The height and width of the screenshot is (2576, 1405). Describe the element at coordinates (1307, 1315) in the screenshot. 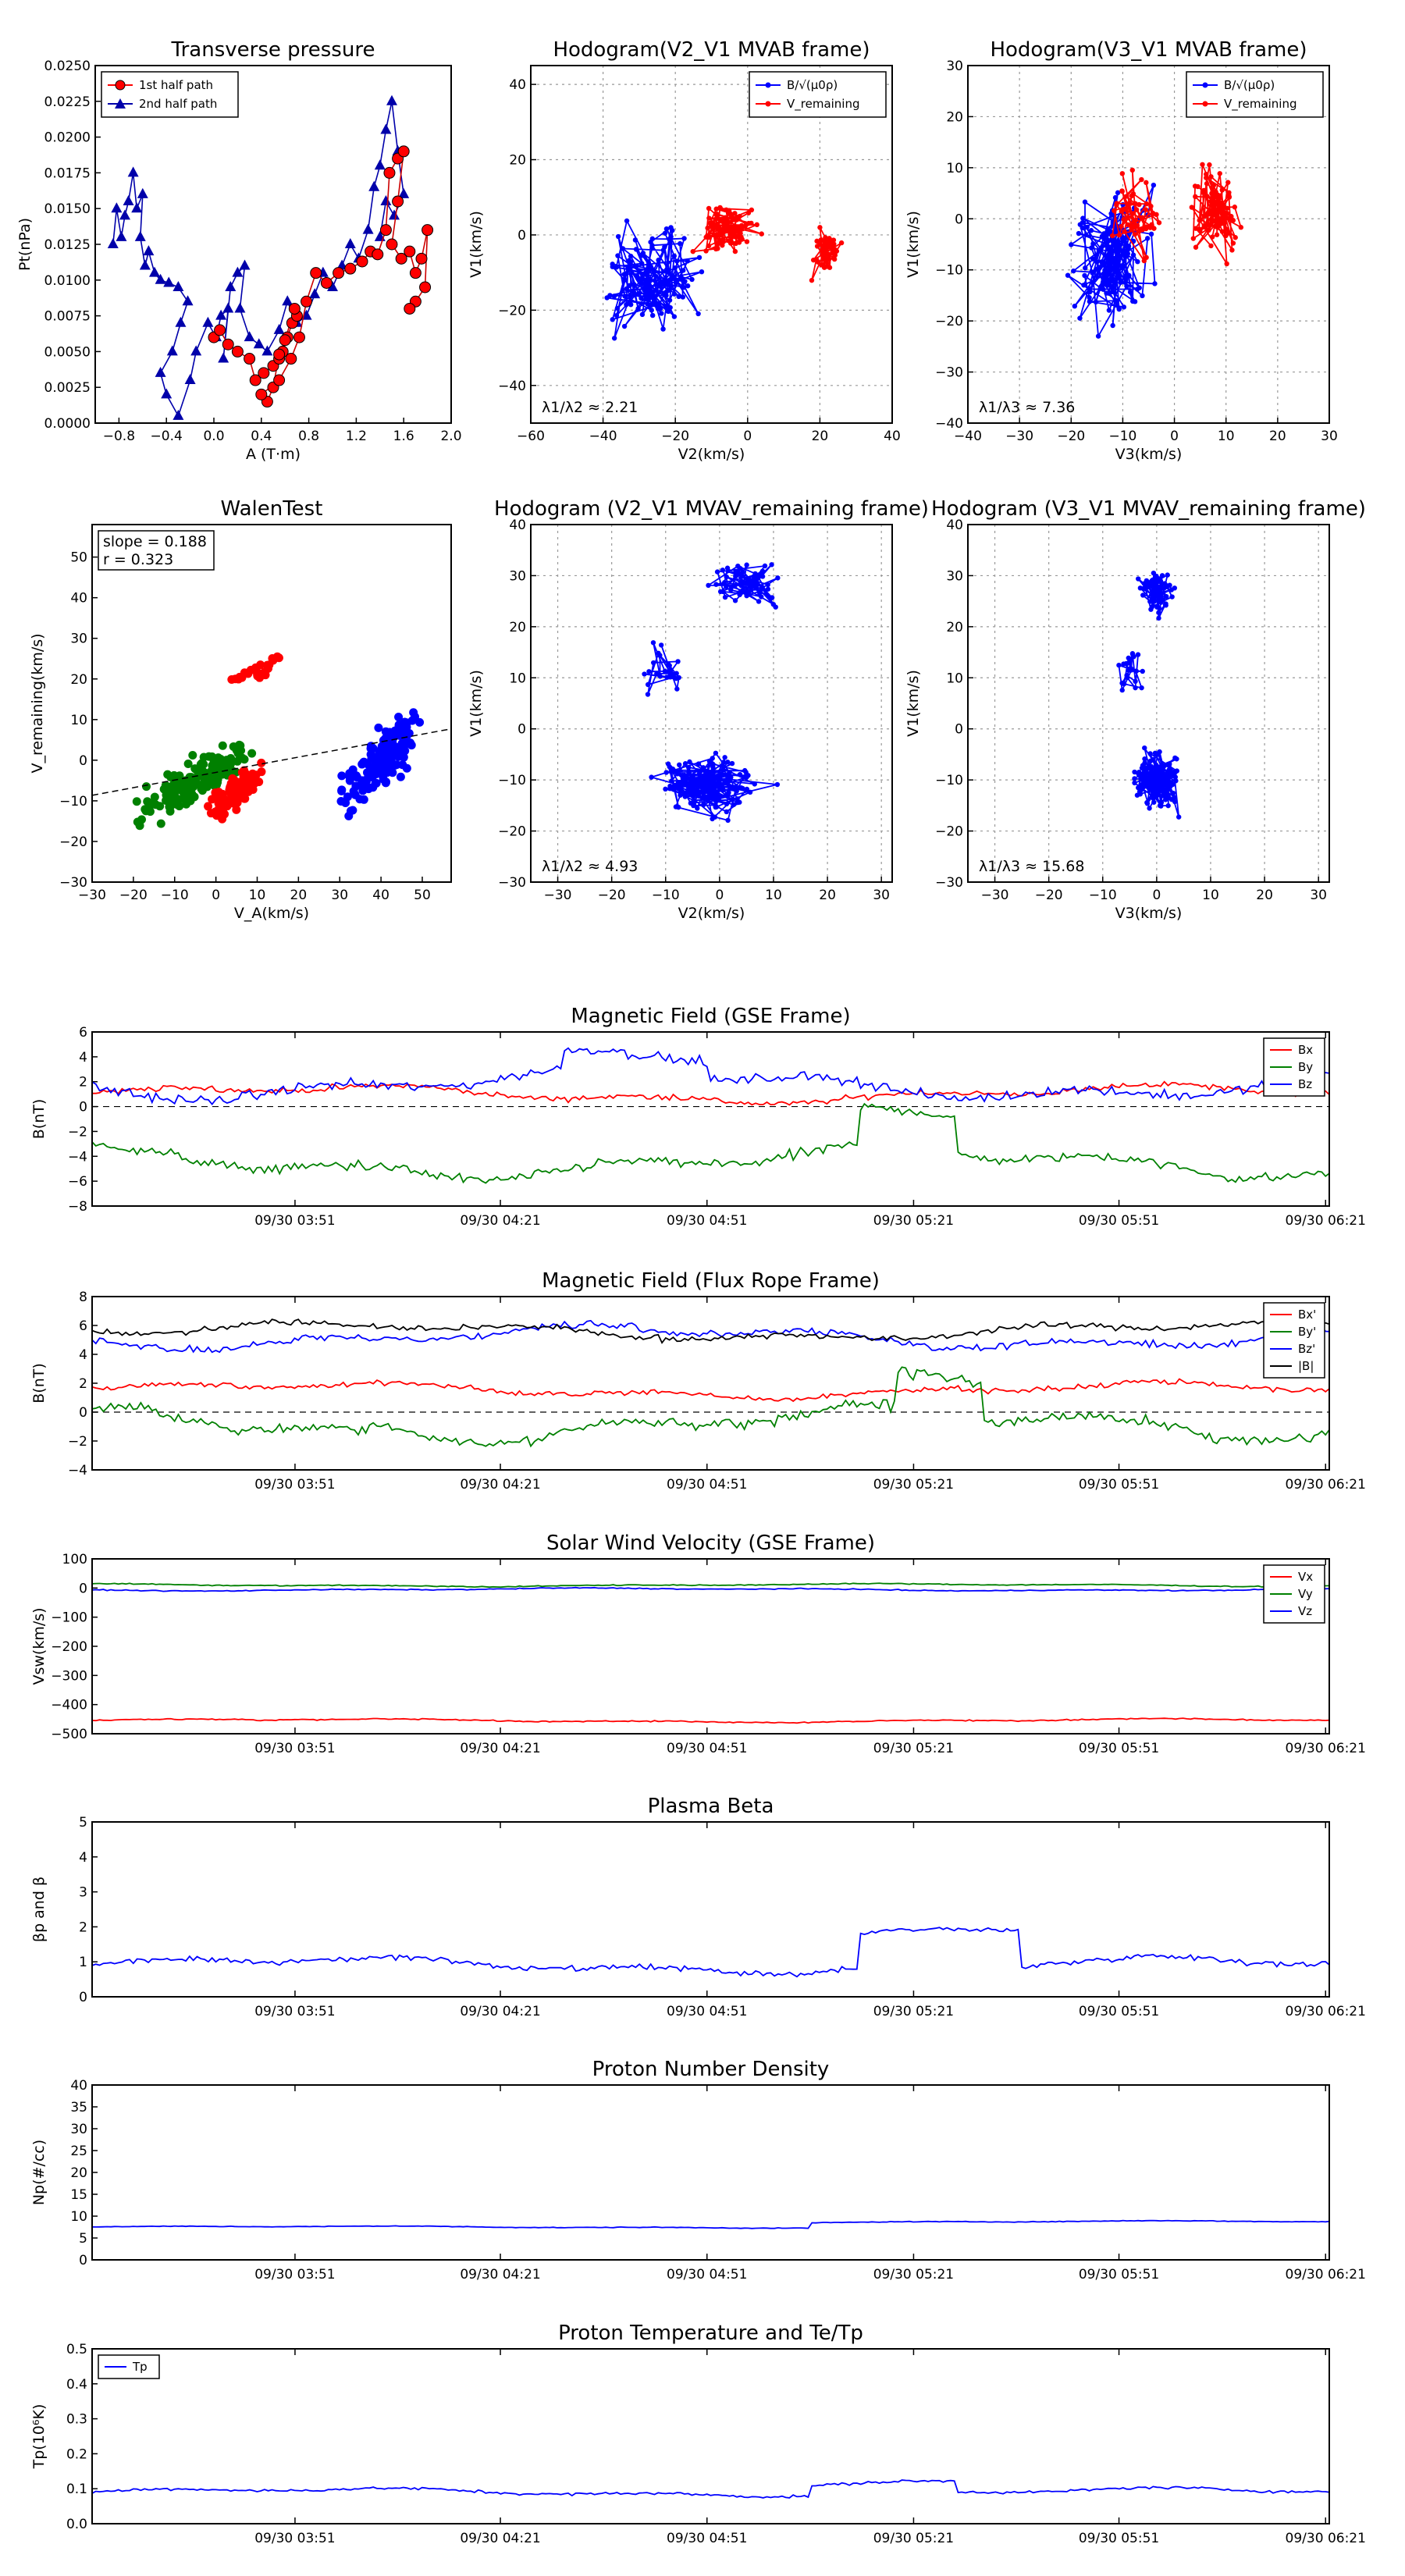

I see `legend-label: Bx'` at that location.